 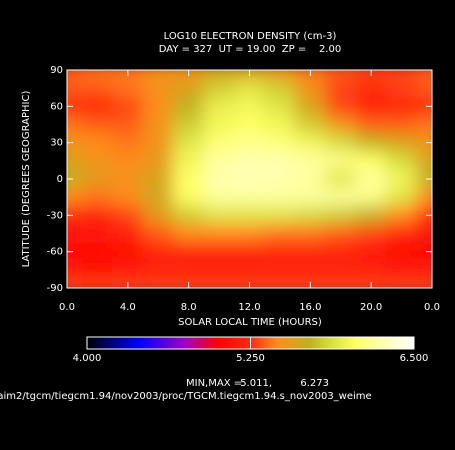 What do you see at coordinates (214, 383) in the screenshot?
I see `stats-label: MIN,MAX =` at bounding box center [214, 383].